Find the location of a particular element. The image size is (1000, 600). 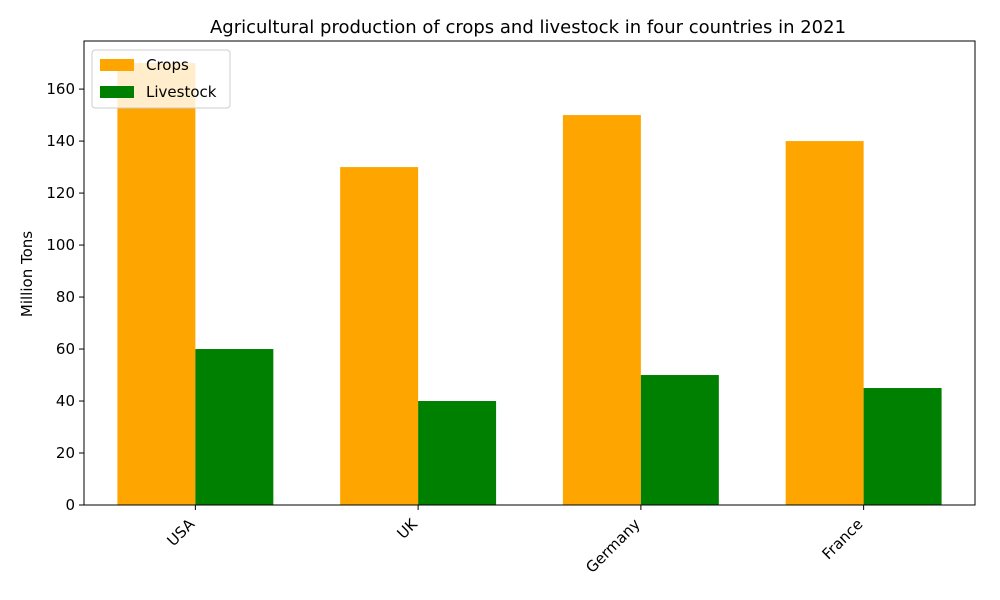

bar-livestock-uk is located at coordinates (457, 453).